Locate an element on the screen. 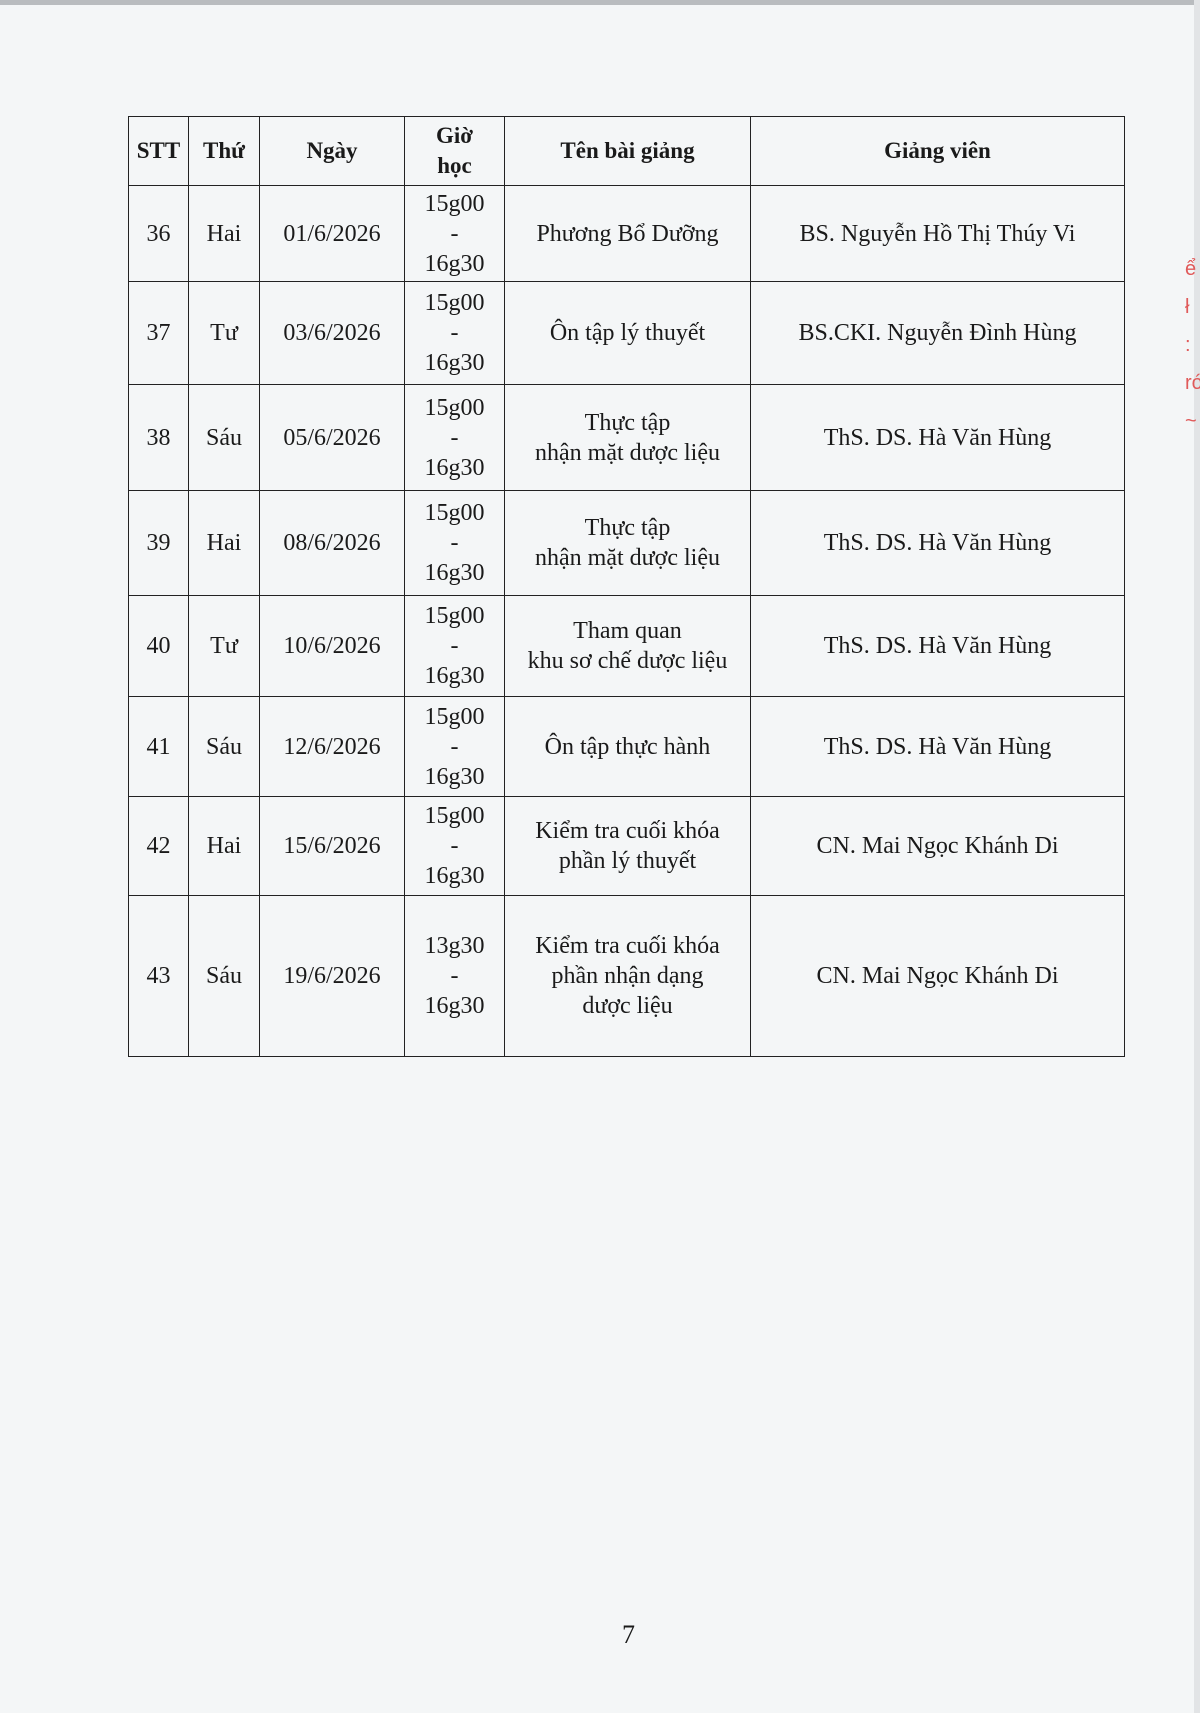  cell-stt: 36 is located at coordinates (158, 233).